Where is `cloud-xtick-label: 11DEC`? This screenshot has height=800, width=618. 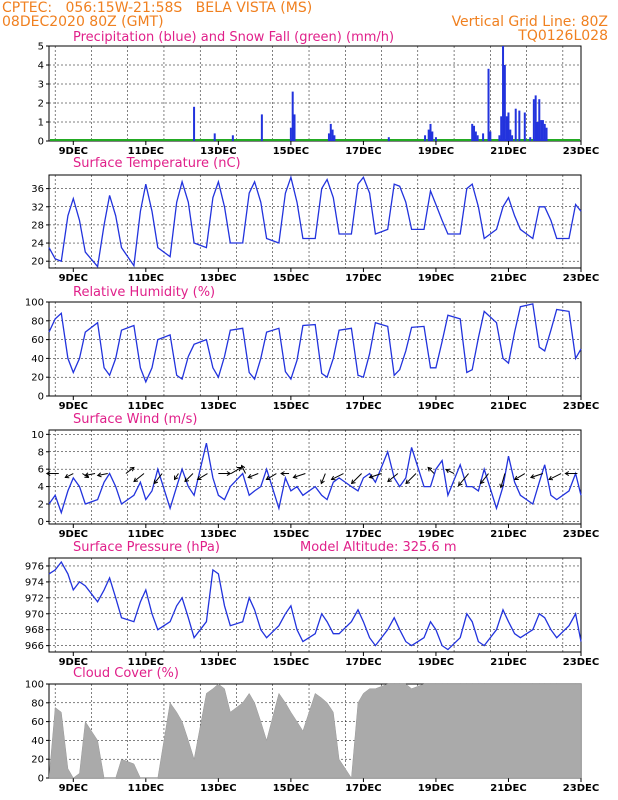
cloud-xtick-label: 11DEC is located at coordinates (146, 788).